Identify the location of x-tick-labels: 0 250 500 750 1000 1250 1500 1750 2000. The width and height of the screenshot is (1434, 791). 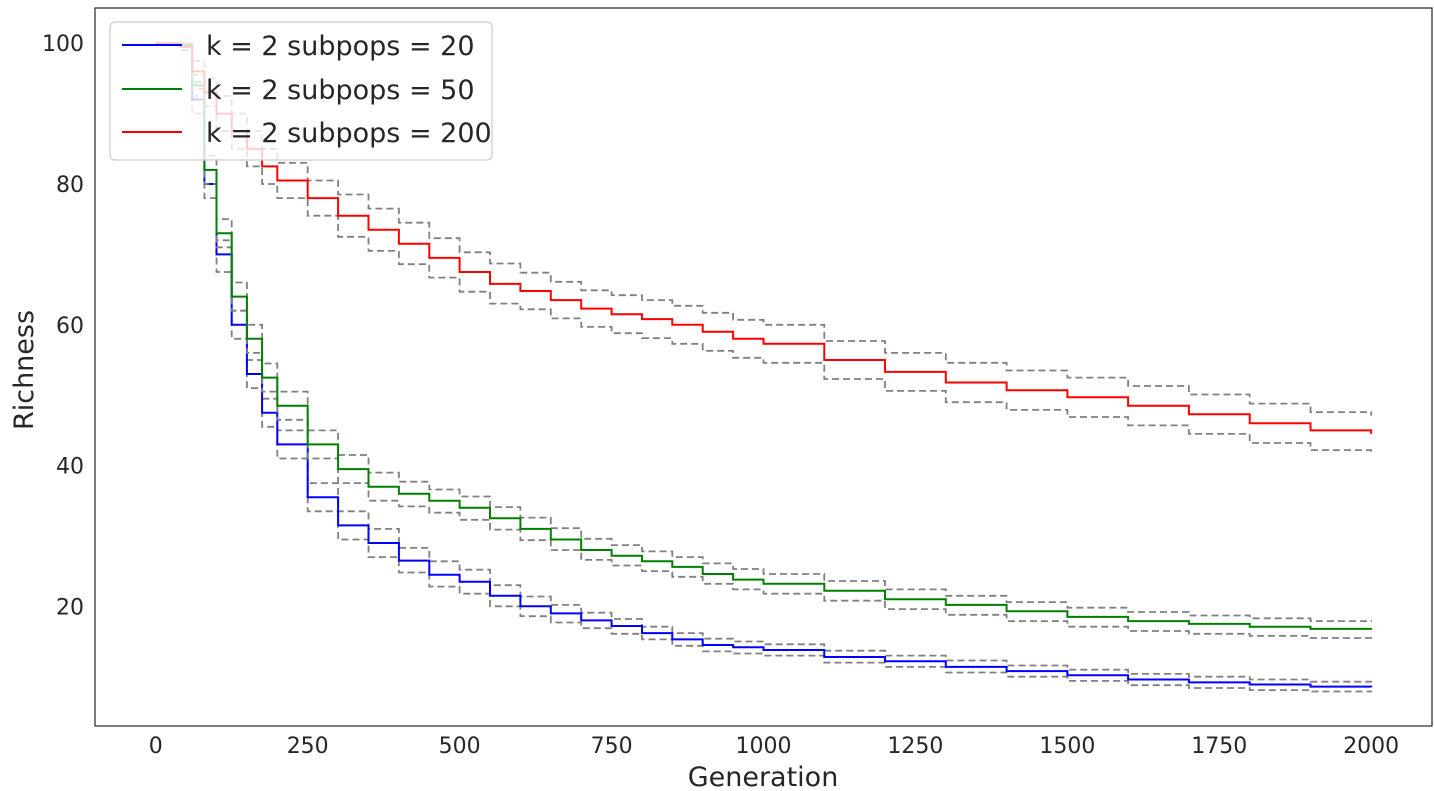
(774, 746).